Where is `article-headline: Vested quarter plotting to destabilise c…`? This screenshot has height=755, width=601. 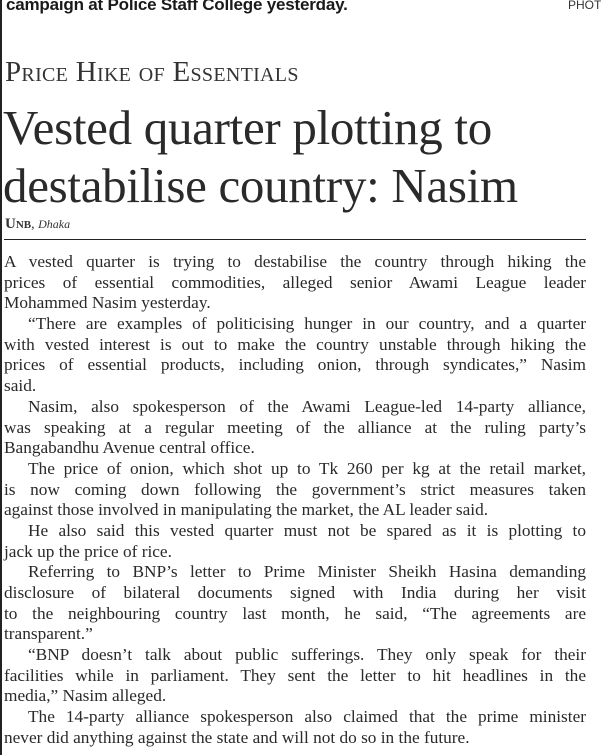 article-headline: Vested quarter plotting to destabilise c… is located at coordinates (260, 157).